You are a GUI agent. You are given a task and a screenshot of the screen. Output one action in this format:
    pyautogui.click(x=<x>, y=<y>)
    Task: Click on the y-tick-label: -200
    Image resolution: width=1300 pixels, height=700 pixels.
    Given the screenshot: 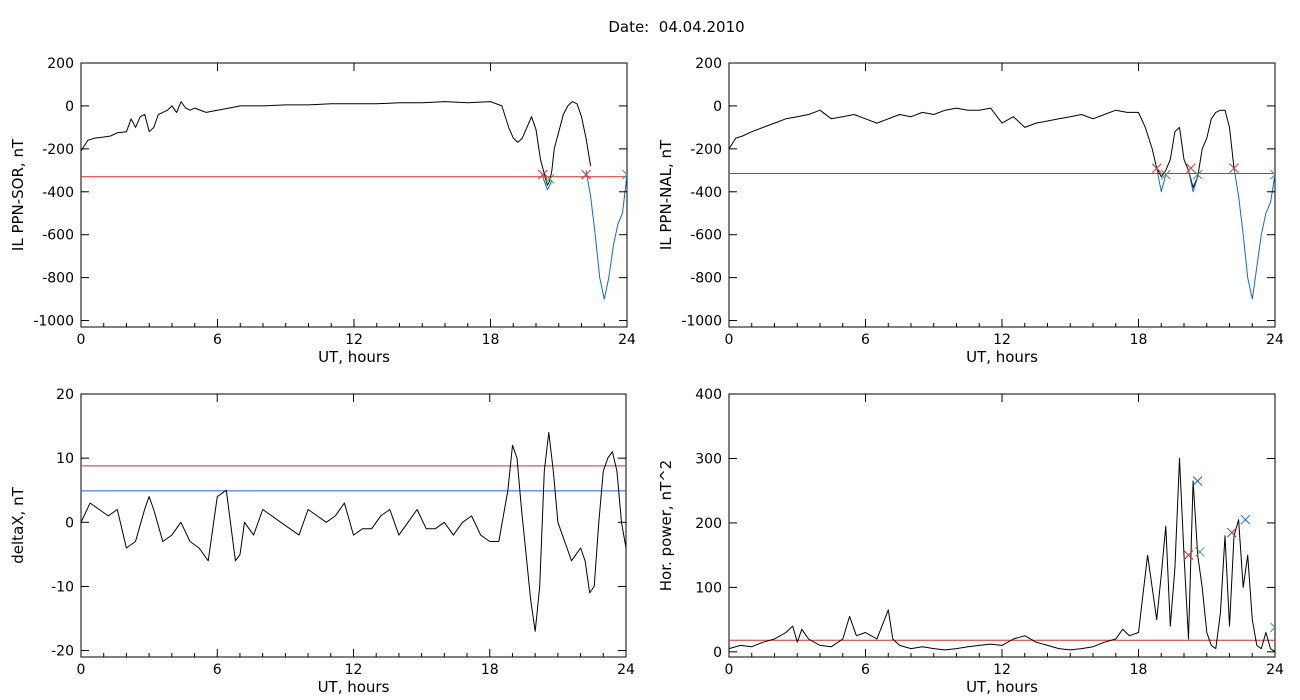 What is the action you would take?
    pyautogui.click(x=58, y=150)
    